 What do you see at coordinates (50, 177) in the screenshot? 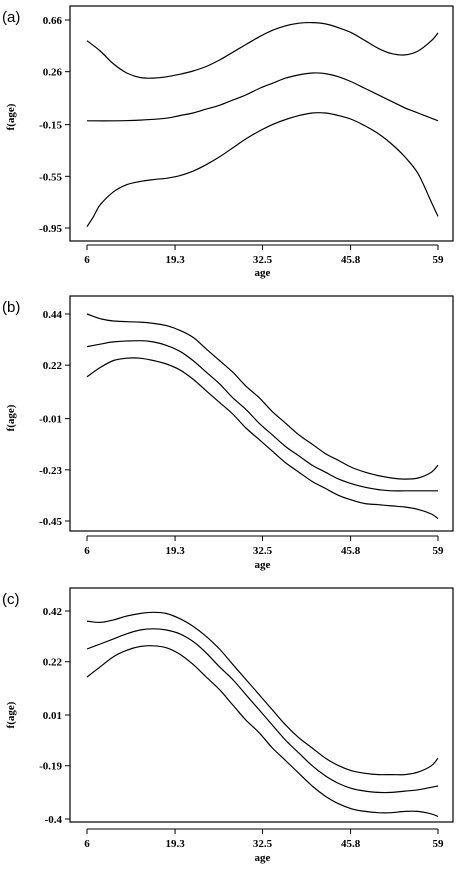
I see `y-tick-label: -0.55` at bounding box center [50, 177].